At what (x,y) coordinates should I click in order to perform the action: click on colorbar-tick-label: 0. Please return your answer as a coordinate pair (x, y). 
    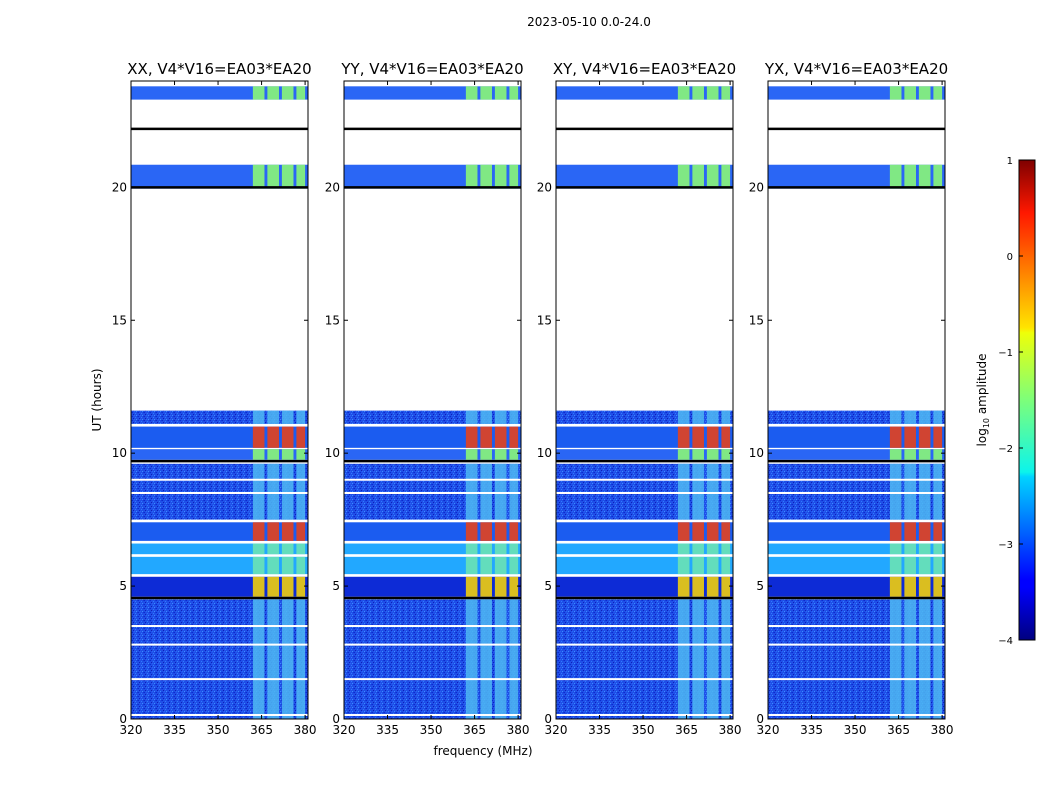
    Looking at the image, I should click on (1010, 257).